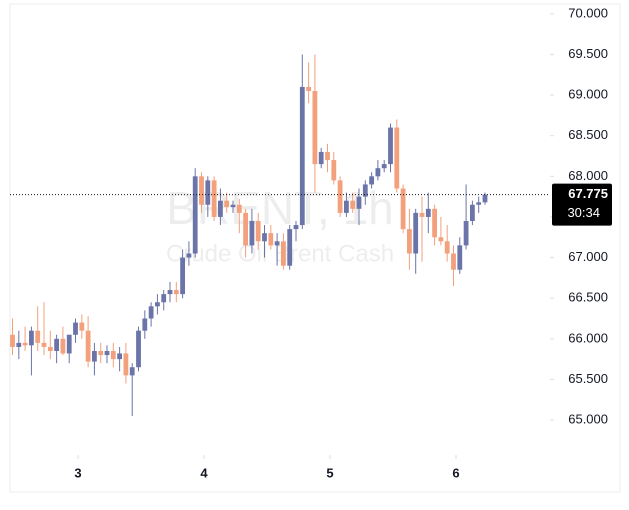  What do you see at coordinates (588, 419) in the screenshot?
I see `y-tick-label: 65.000` at bounding box center [588, 419].